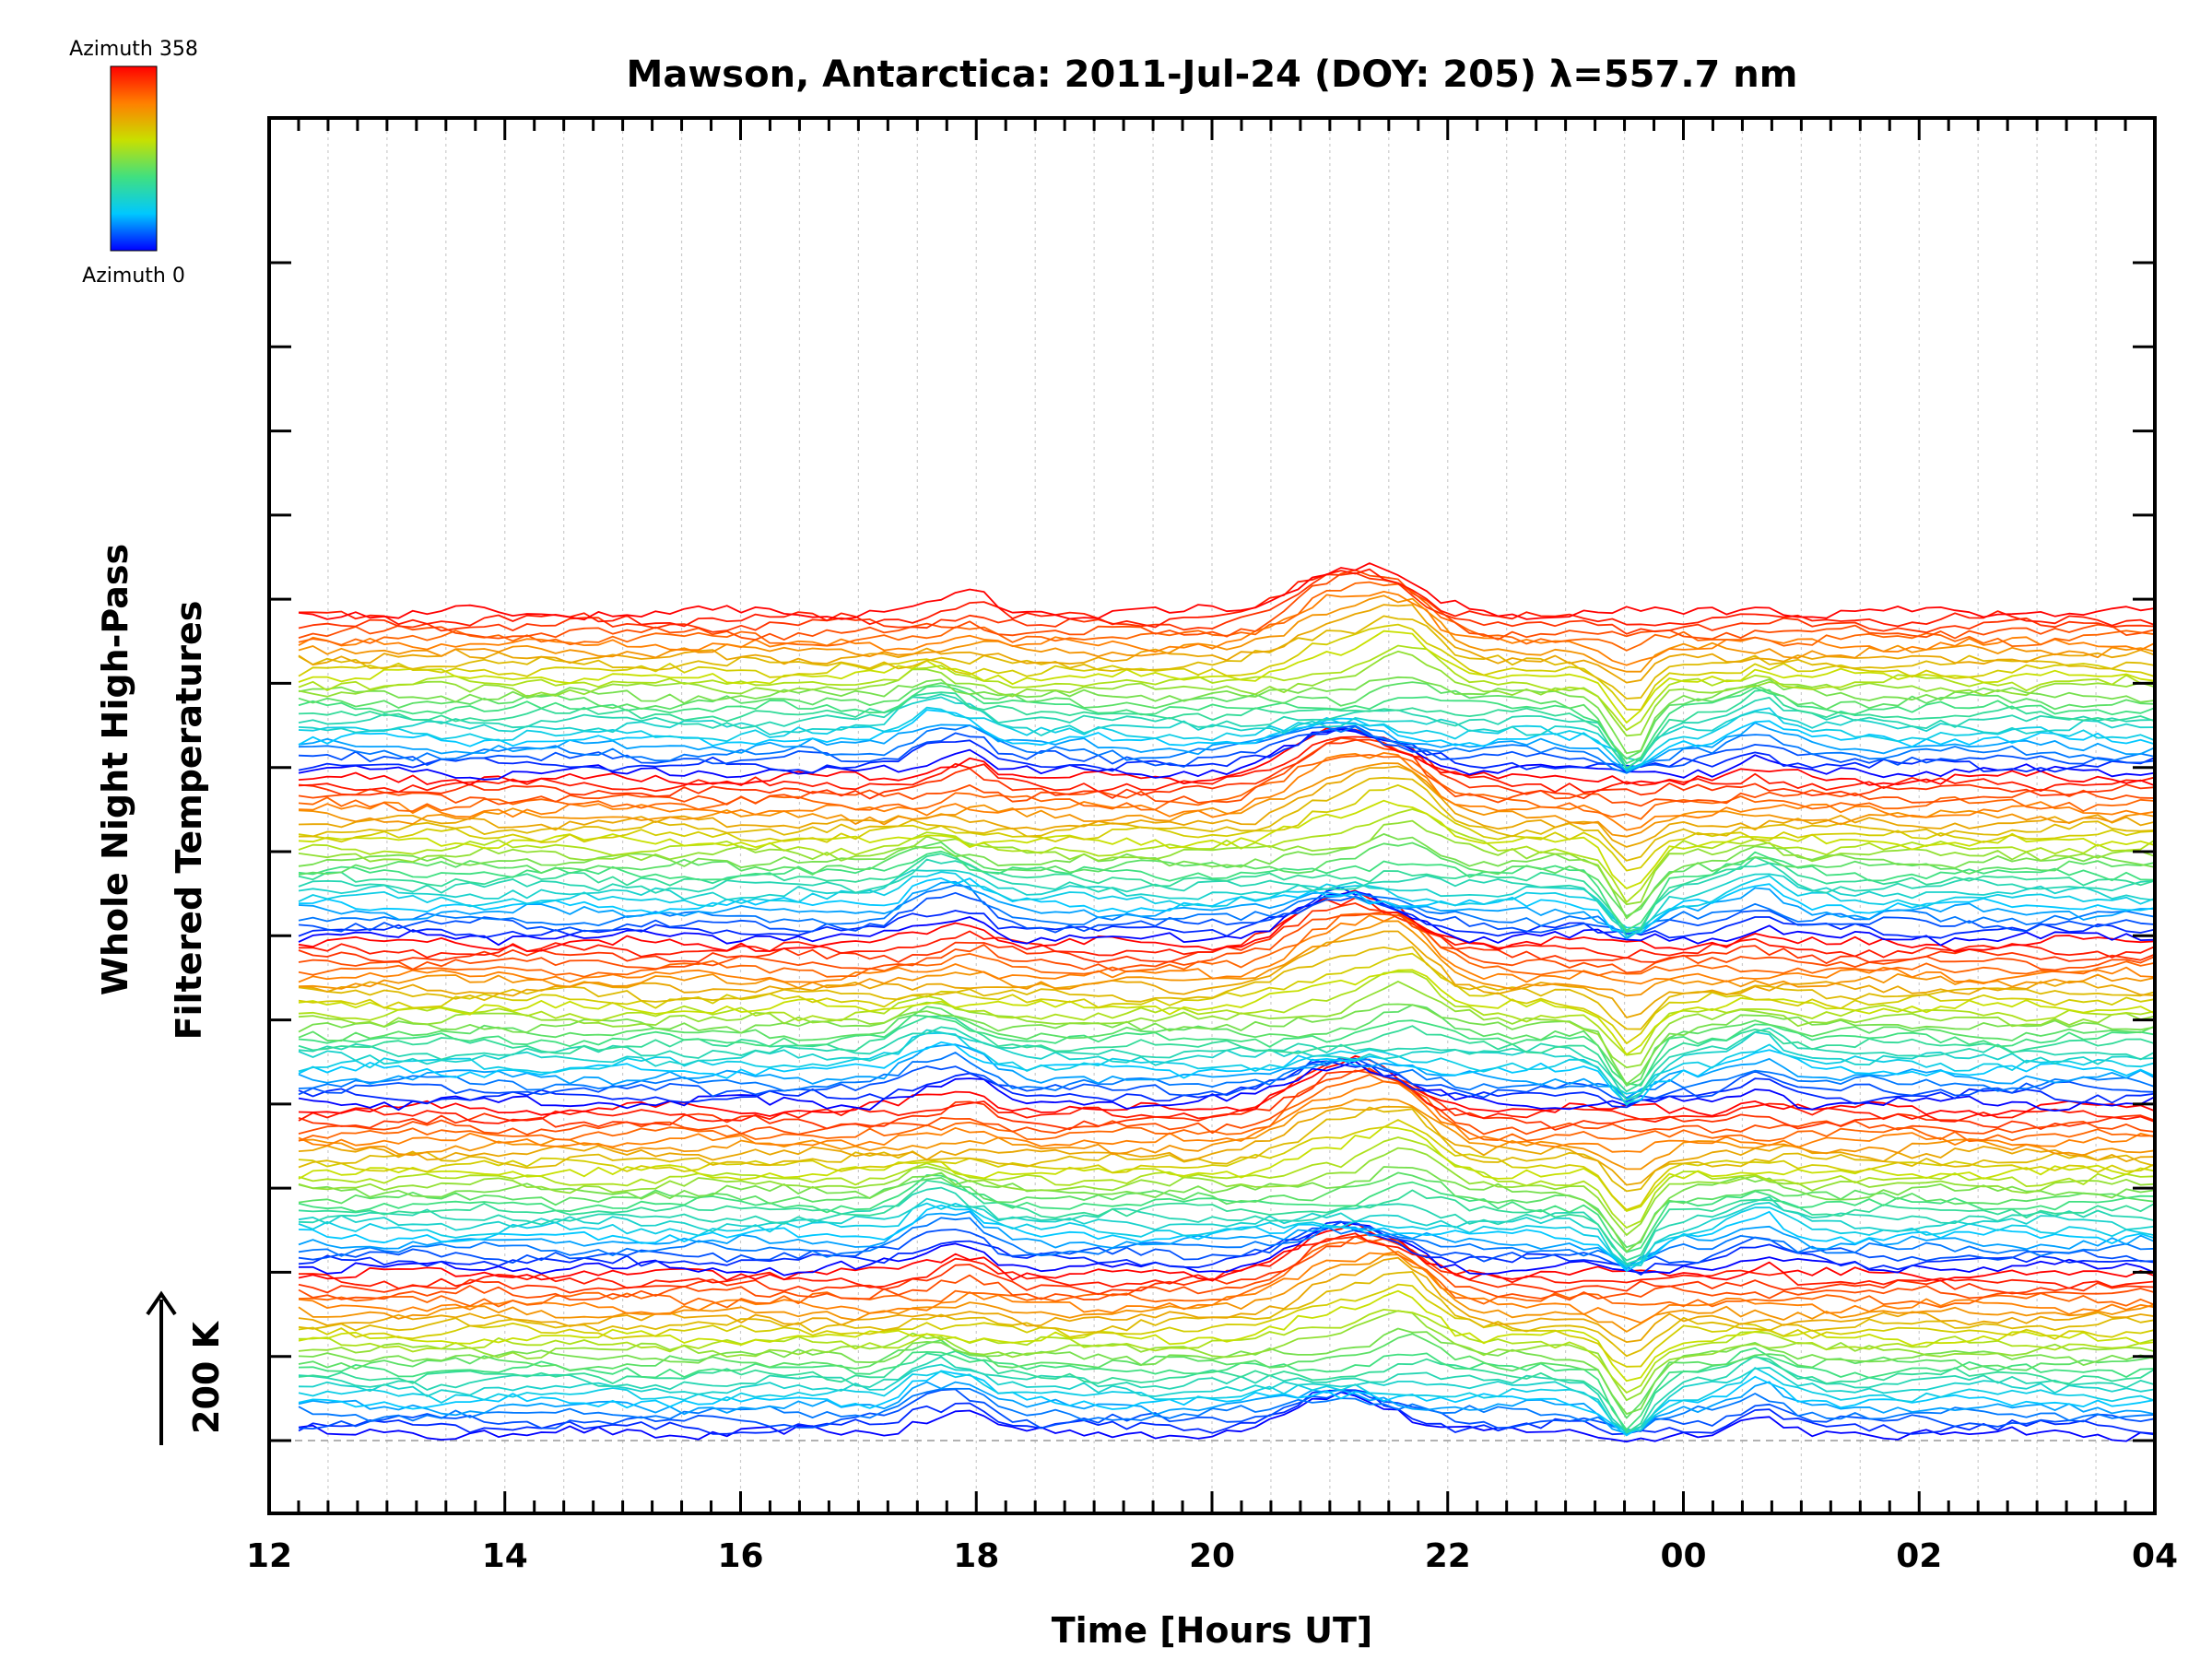  I want to click on x-tick-label: 02, so click(1919, 1556).